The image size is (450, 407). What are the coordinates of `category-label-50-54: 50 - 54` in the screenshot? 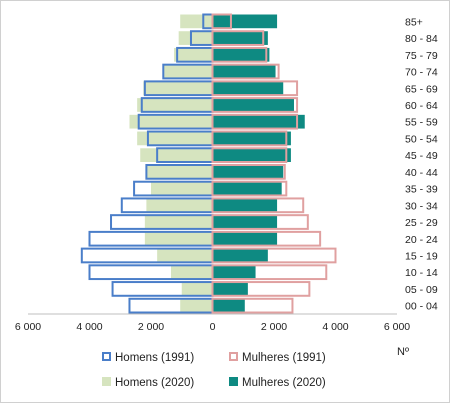 It's located at (421, 139).